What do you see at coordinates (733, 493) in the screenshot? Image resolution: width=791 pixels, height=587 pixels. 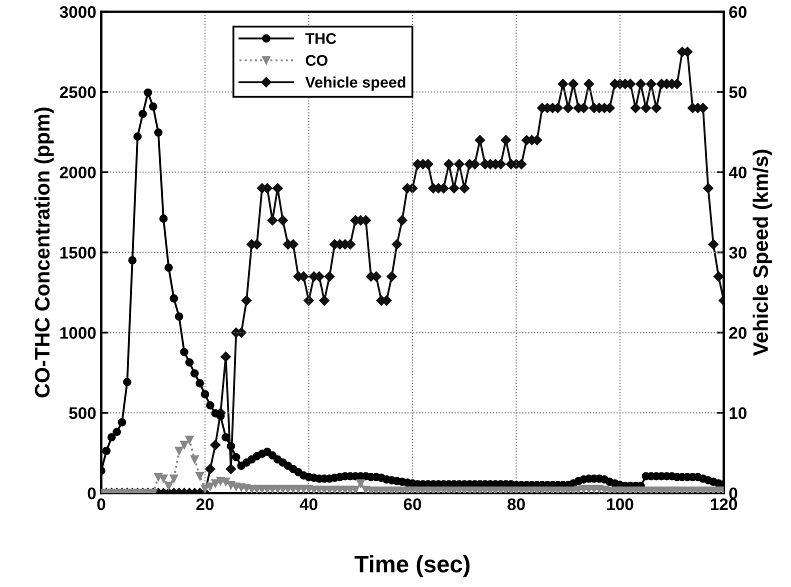 I see `y2-tick-label: 0` at bounding box center [733, 493].